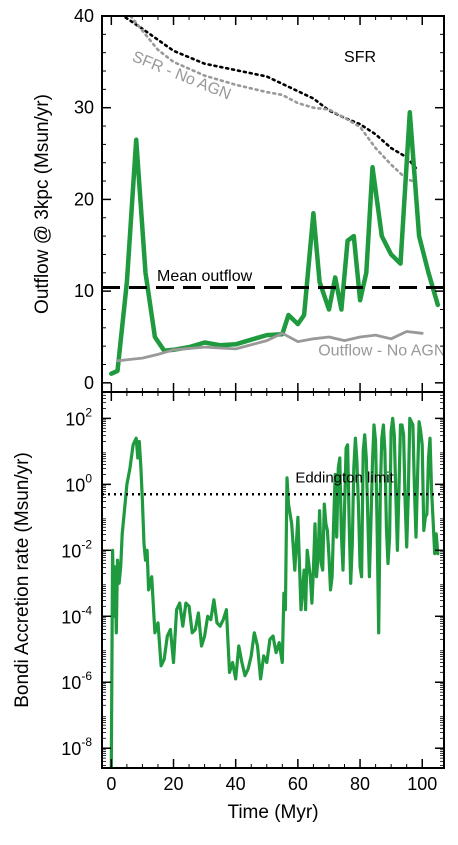 Image resolution: width=458 pixels, height=845 pixels. Describe the element at coordinates (272, 812) in the screenshot. I see `x-axis-label: Time (Myr)` at that location.